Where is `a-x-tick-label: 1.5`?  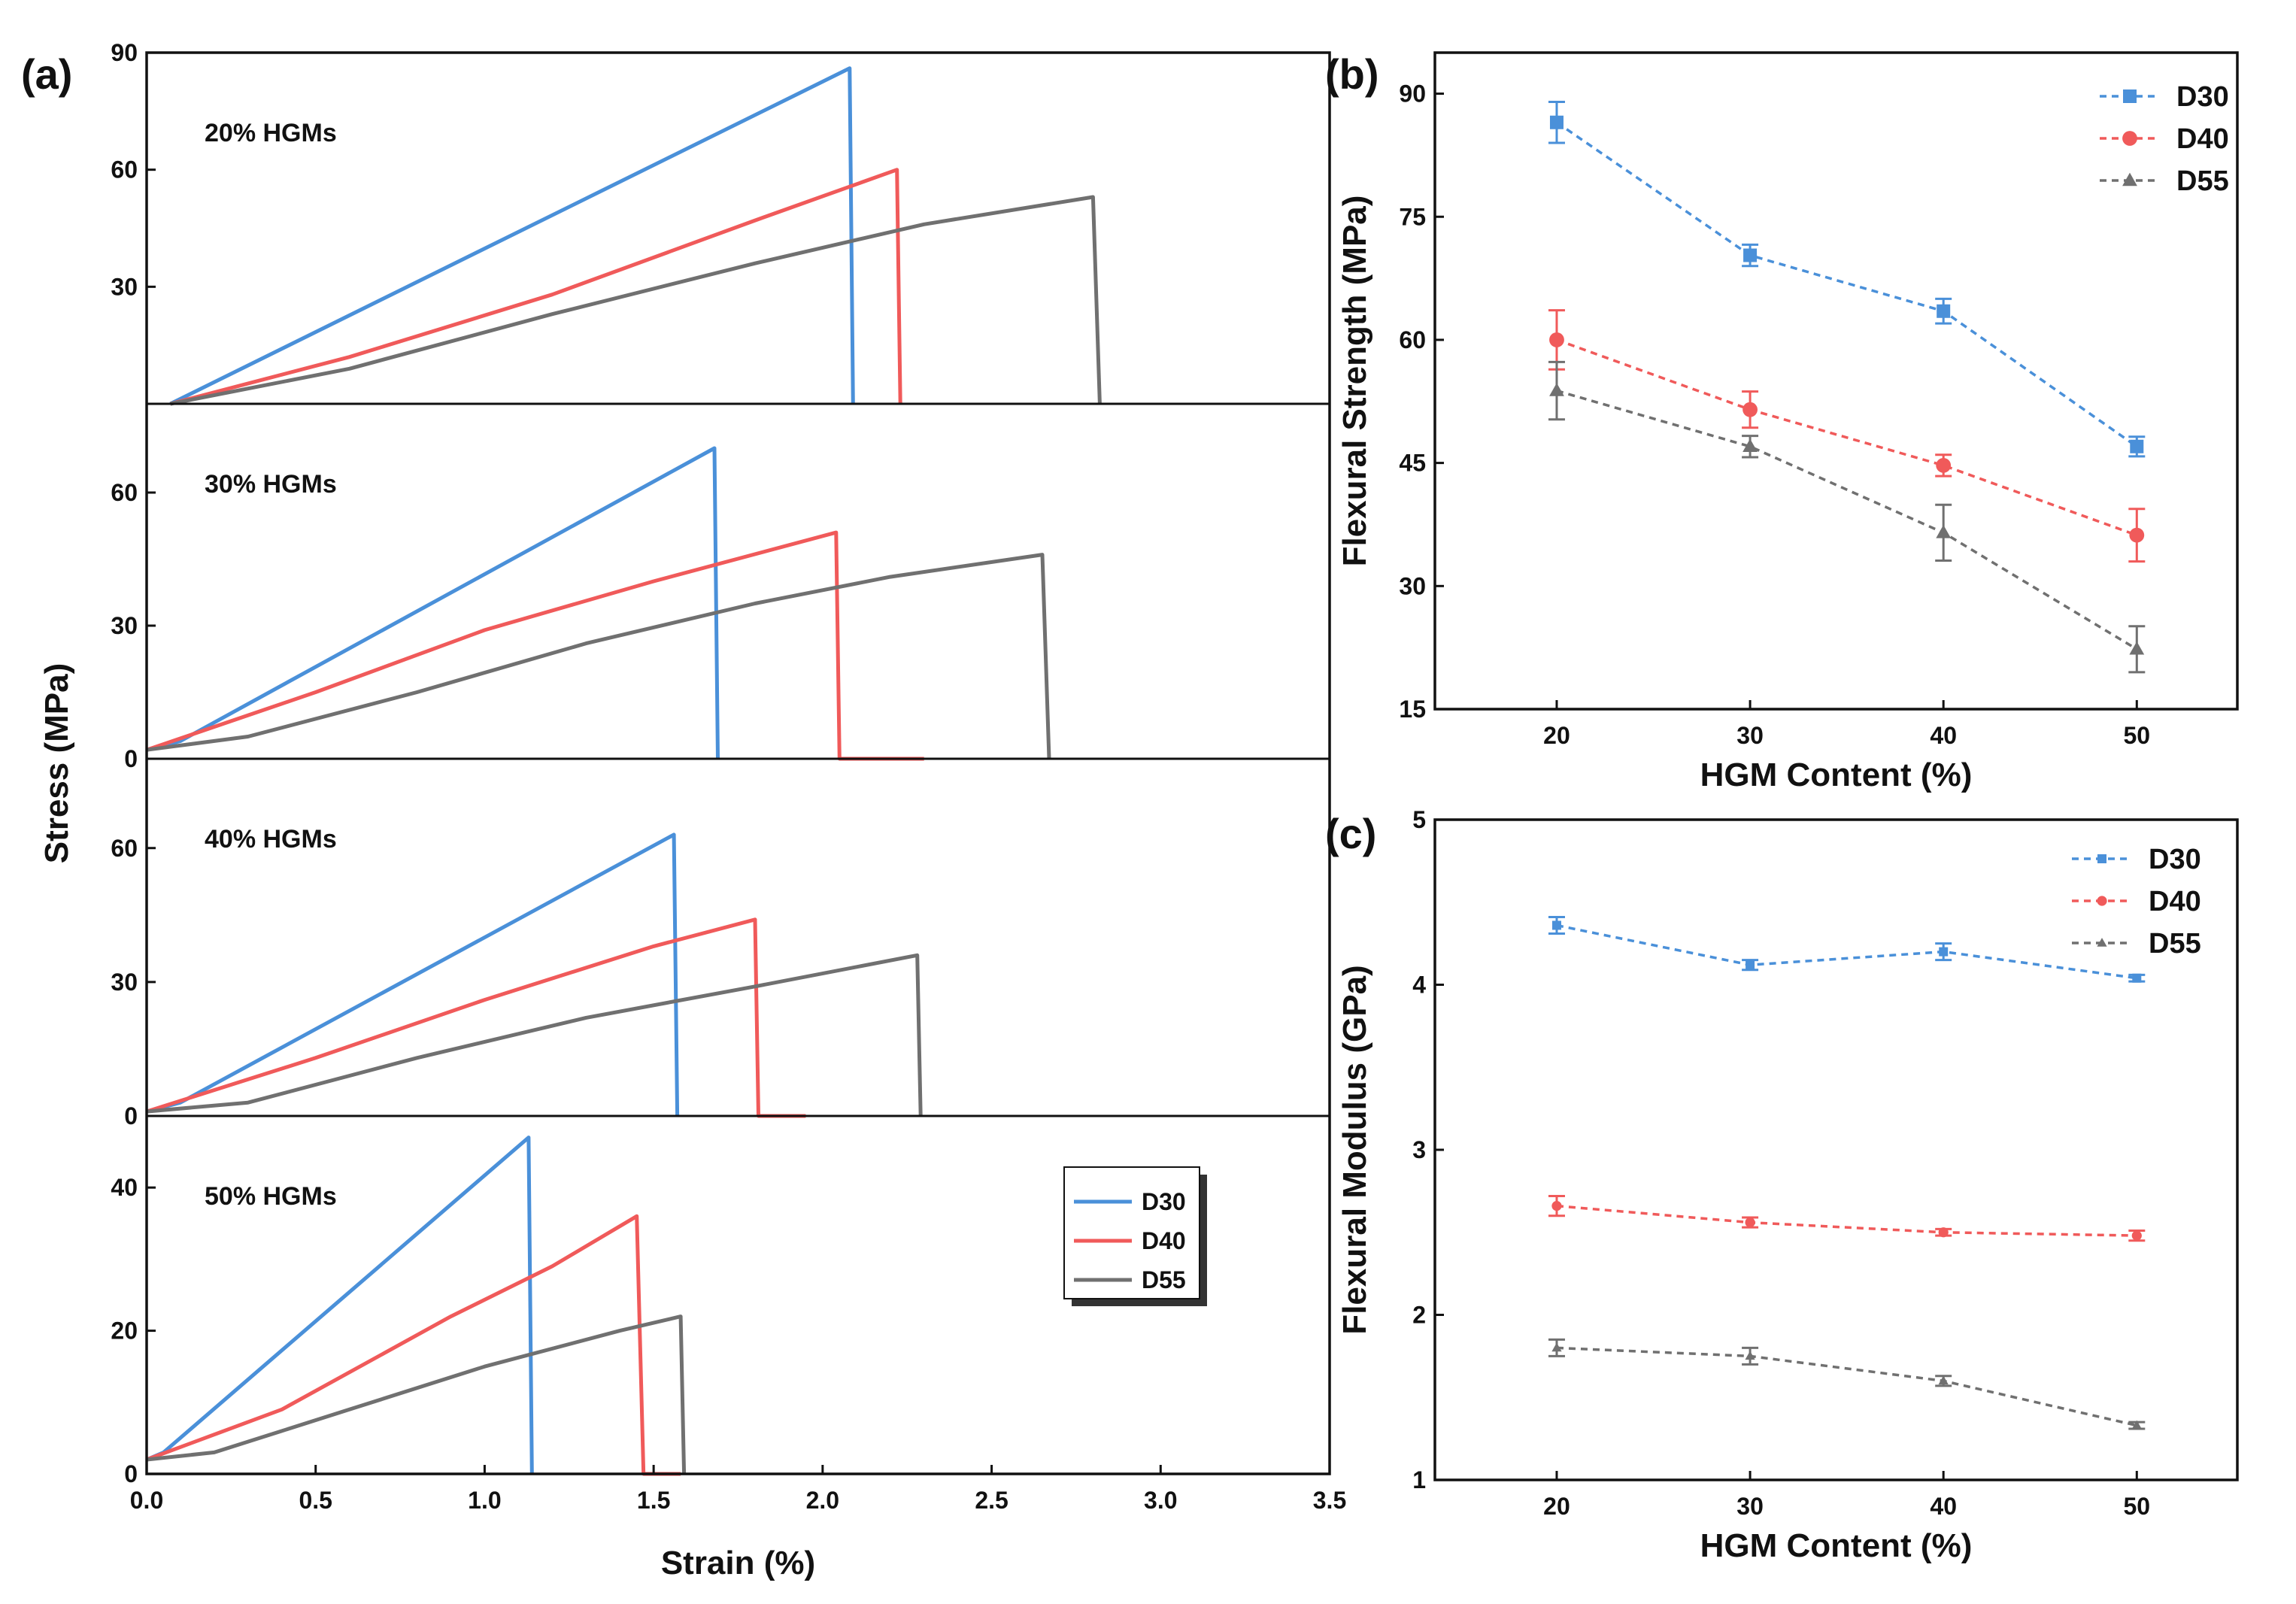
a-x-tick-label: 1.5 is located at coordinates (653, 1500).